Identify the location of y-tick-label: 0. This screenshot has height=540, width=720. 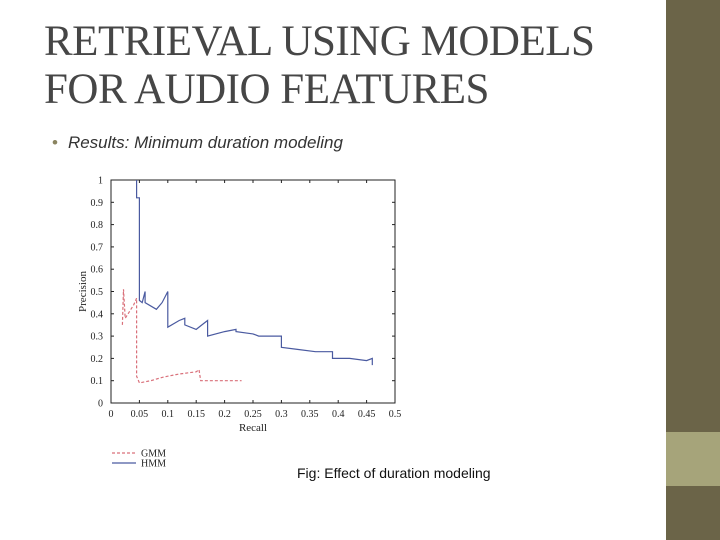
(100, 404).